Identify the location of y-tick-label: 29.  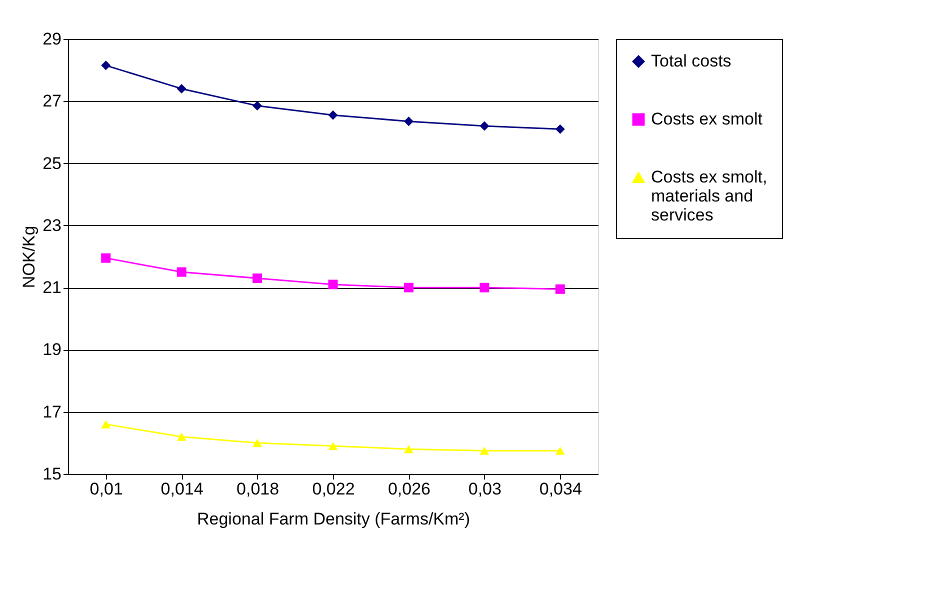
(52, 39).